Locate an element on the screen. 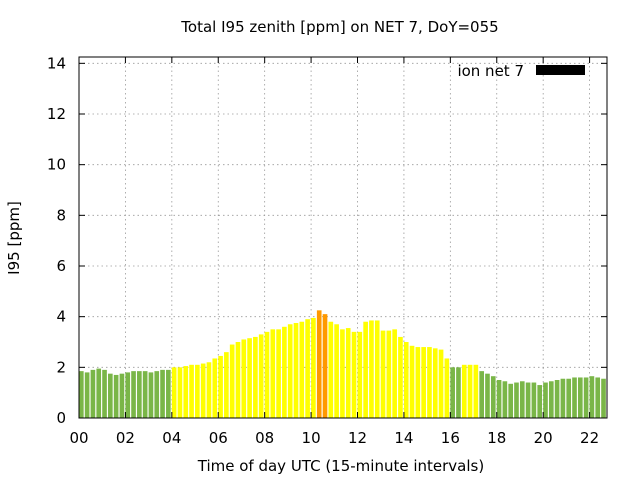  y-tick-label: 0 is located at coordinates (61, 418).